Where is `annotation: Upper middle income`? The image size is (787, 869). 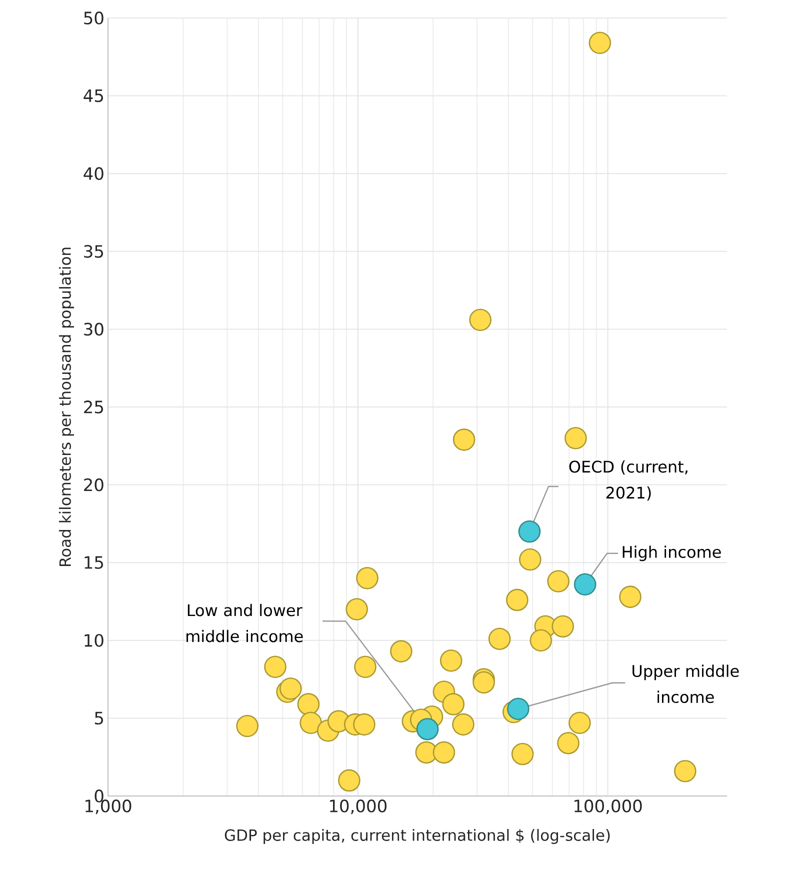 annotation: Upper middle income is located at coordinates (685, 684).